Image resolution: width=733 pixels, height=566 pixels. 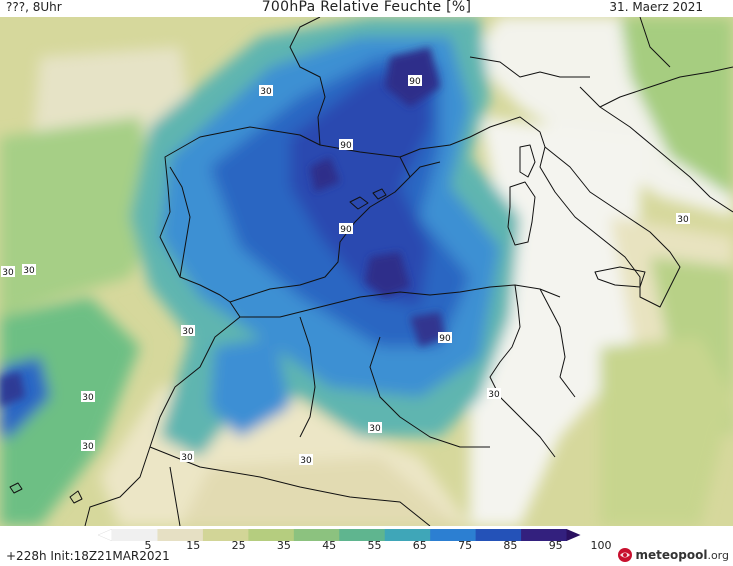 I want to click on color-scale-bar, so click(x=339, y=535).